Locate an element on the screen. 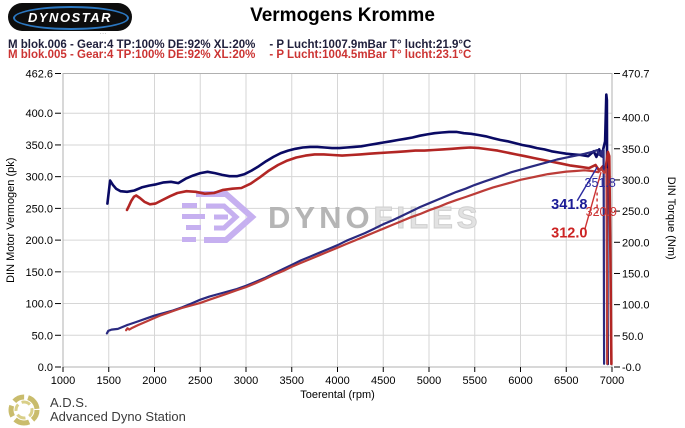 This screenshot has width=685, height=428. x-tick-label: 1000 is located at coordinates (63, 381).